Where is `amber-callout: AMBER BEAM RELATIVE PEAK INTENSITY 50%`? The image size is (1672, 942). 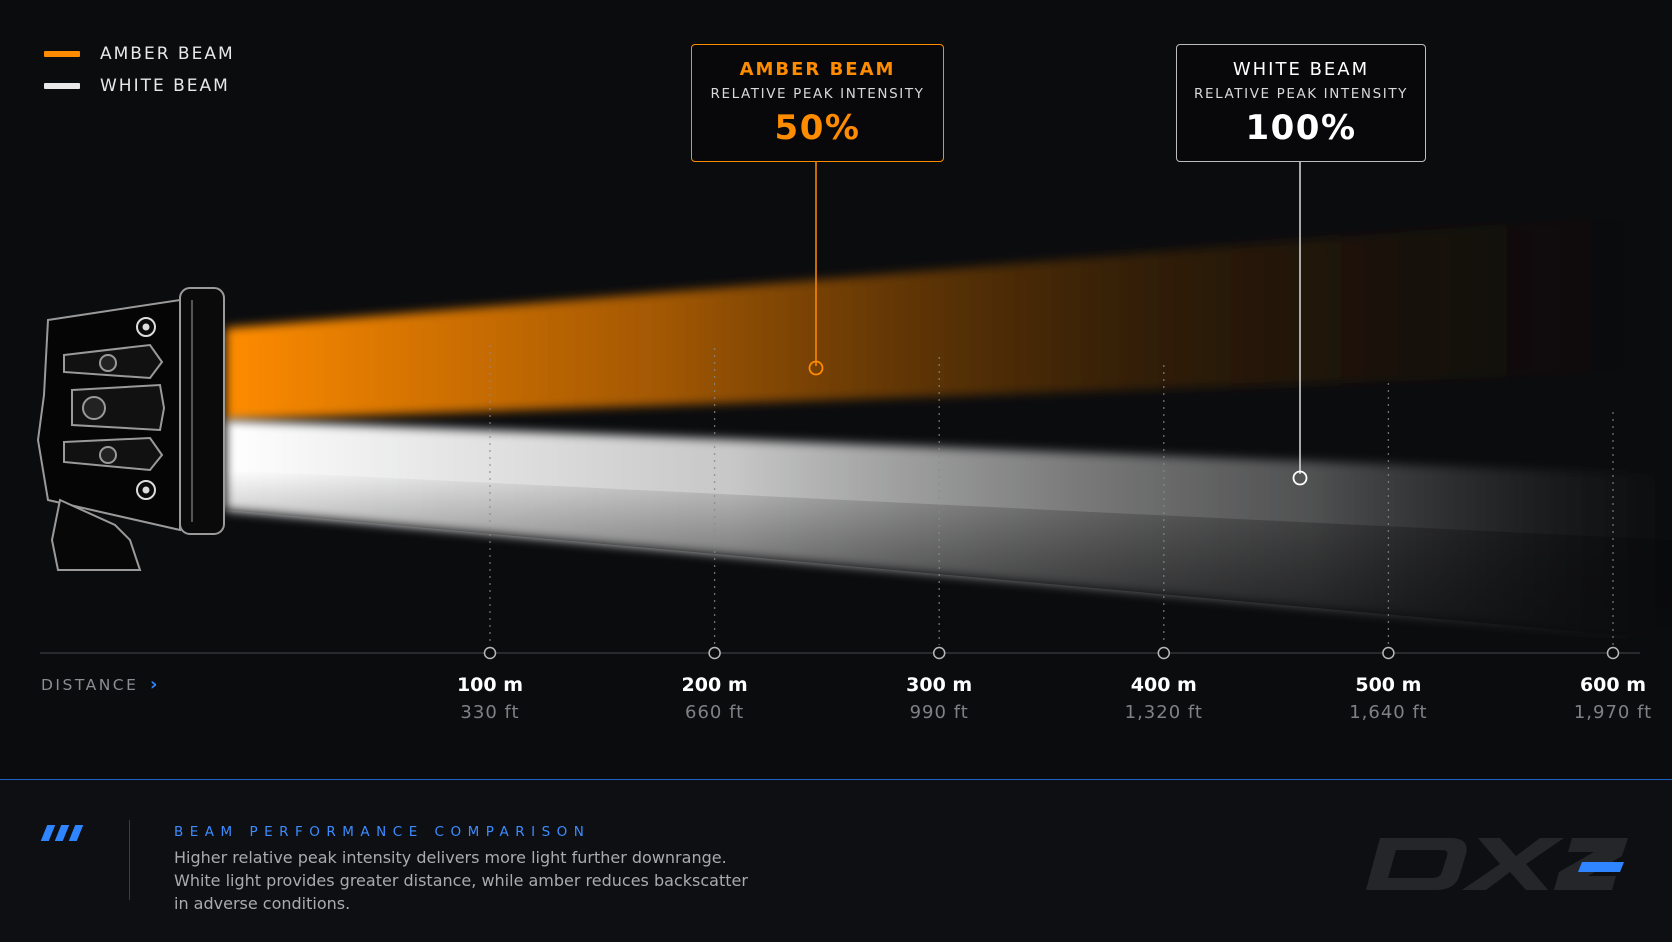
amber-callout: AMBER BEAM RELATIVE PEAK INTENSITY 50% is located at coordinates (817, 103).